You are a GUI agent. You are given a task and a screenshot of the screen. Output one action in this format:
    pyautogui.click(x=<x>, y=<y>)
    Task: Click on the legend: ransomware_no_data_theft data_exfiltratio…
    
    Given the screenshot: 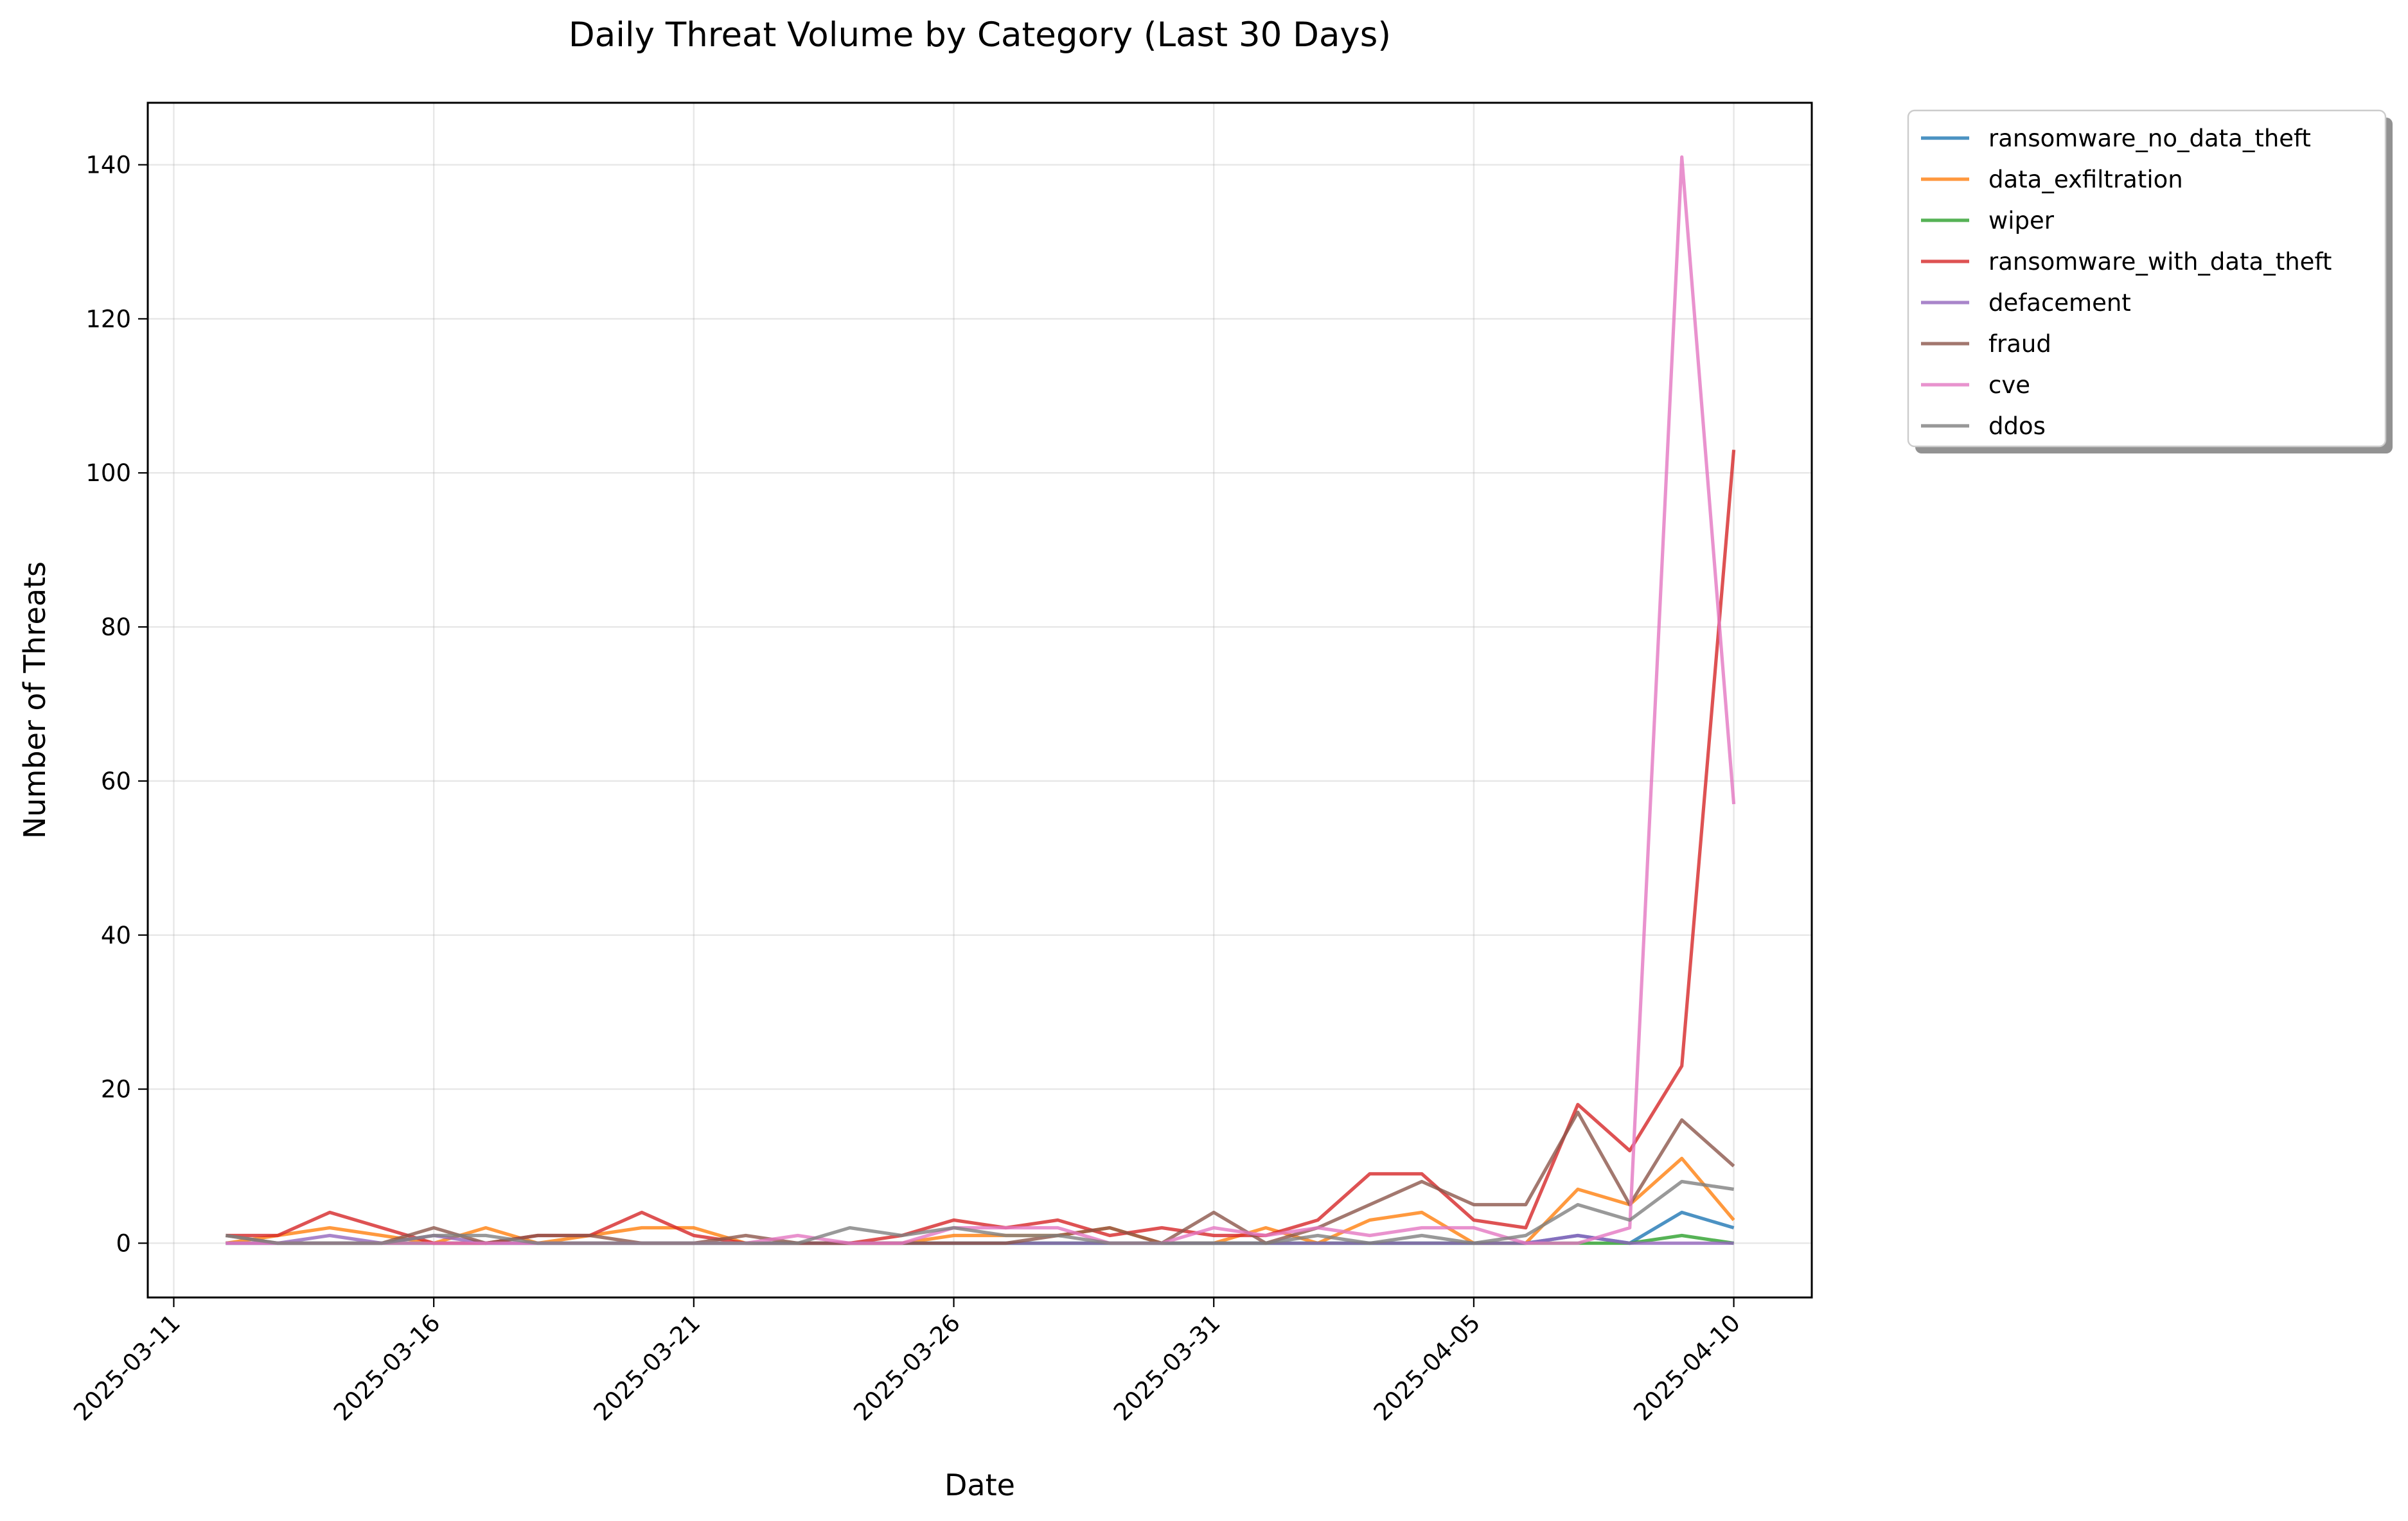 What is the action you would take?
    pyautogui.click(x=2150, y=281)
    